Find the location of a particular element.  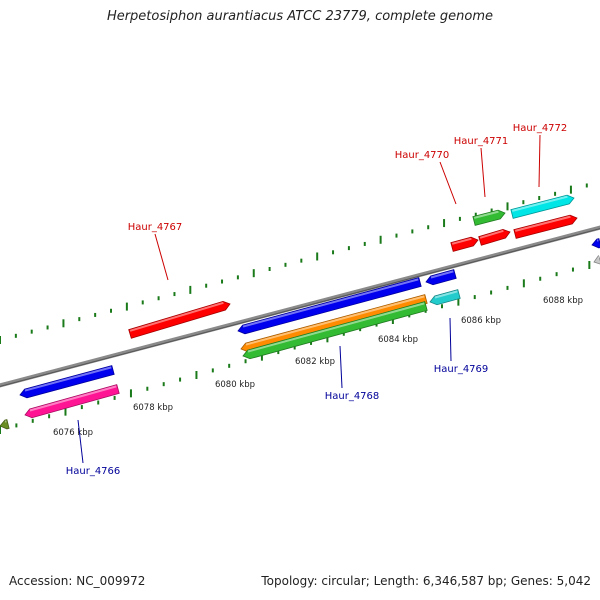

kbp-label: 6084 kbp is located at coordinates (398, 340).